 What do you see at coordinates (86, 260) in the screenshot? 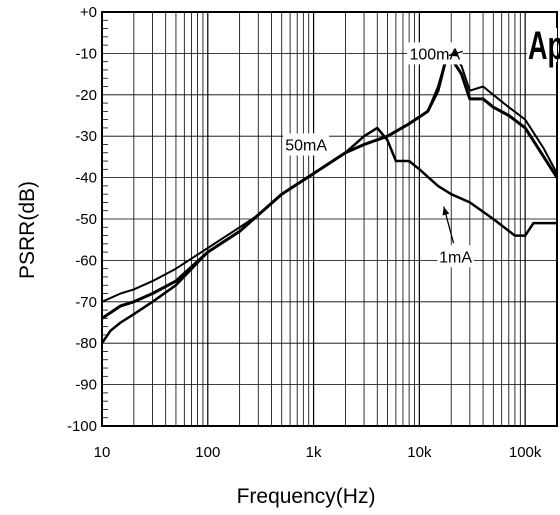
I see `y-tick-label: -60` at bounding box center [86, 260].